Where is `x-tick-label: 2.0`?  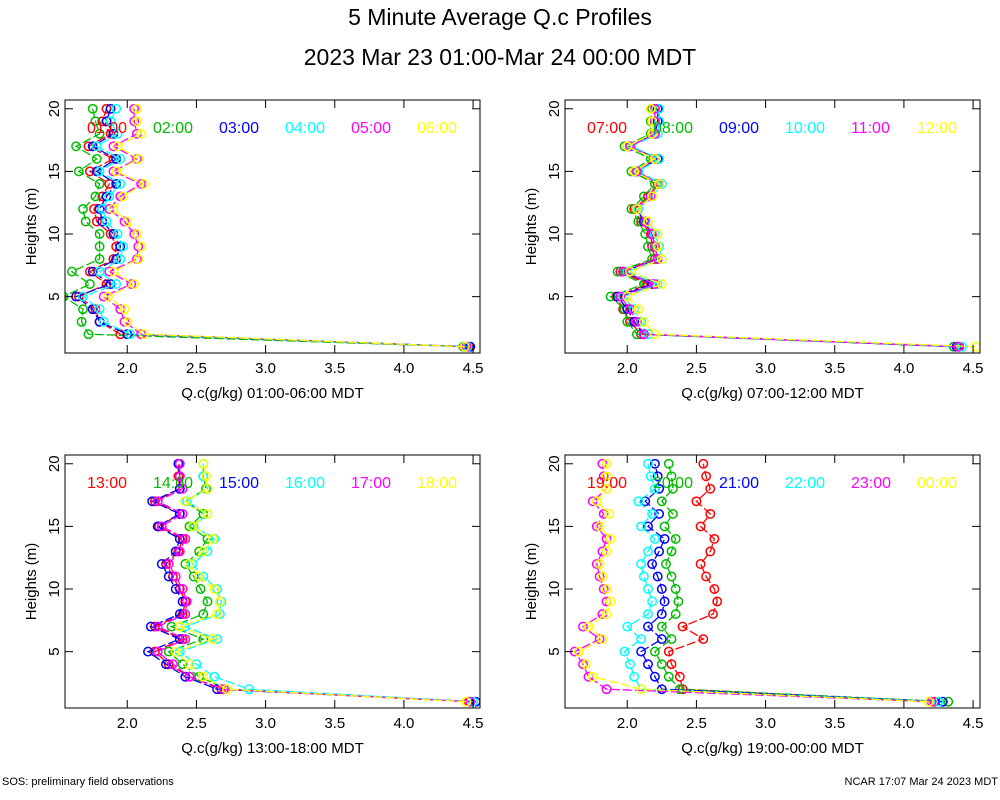
x-tick-label: 2.0 is located at coordinates (127, 723).